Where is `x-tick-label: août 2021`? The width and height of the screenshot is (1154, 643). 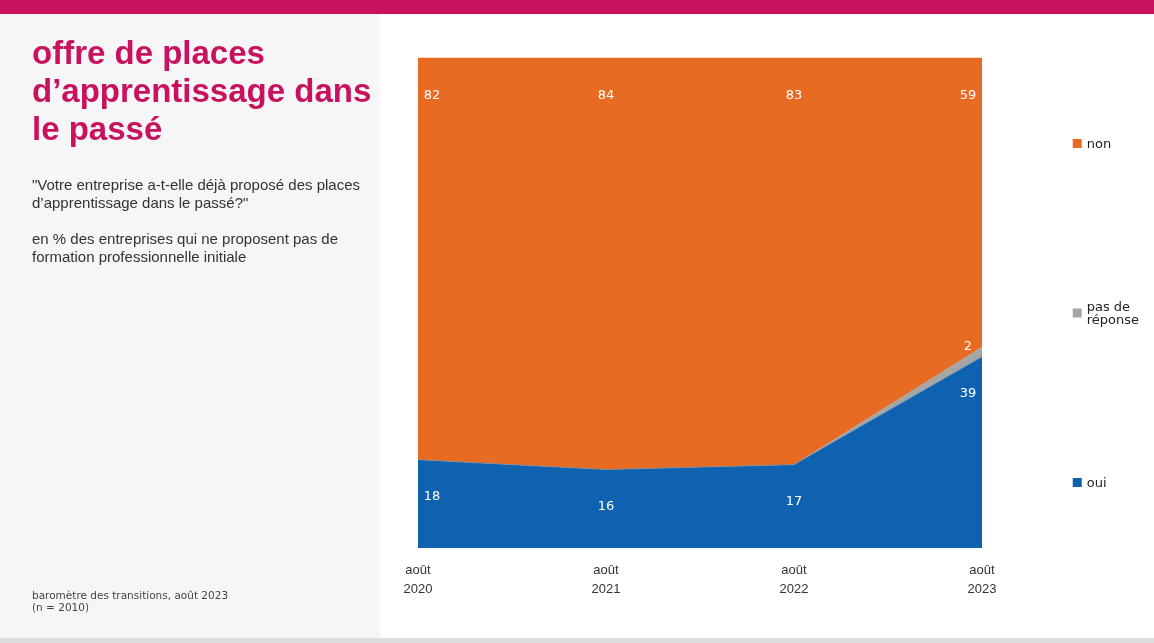 x-tick-label: août 2021 is located at coordinates (606, 579).